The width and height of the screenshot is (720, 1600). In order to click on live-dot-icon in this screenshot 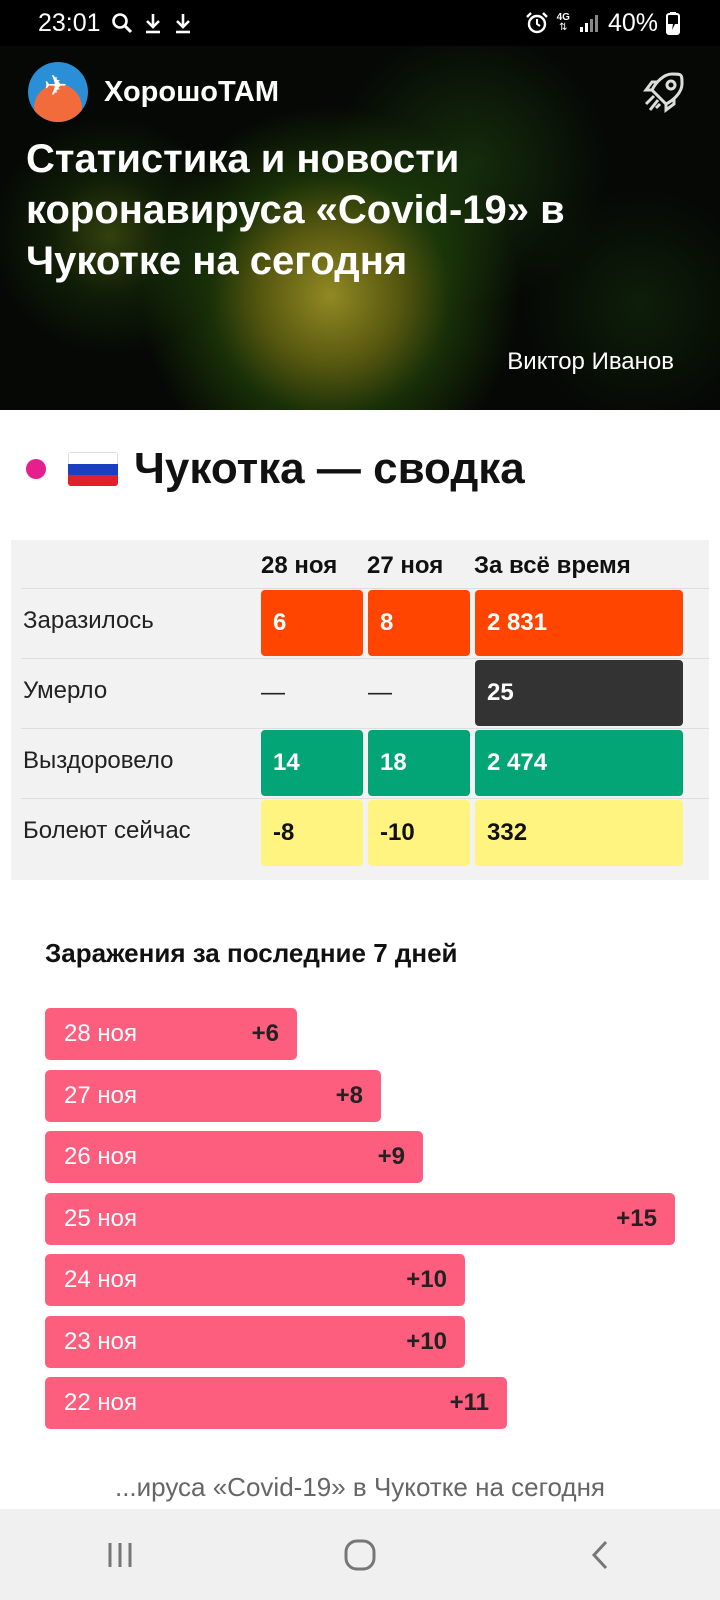, I will do `click(36, 469)`.